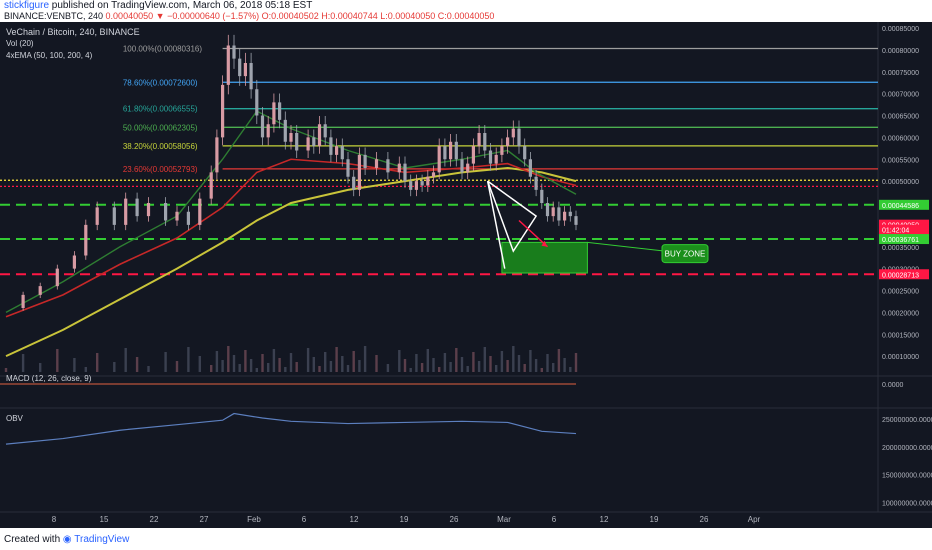  Describe the element at coordinates (27, 5) in the screenshot. I see `author-link: stickfigure` at that location.